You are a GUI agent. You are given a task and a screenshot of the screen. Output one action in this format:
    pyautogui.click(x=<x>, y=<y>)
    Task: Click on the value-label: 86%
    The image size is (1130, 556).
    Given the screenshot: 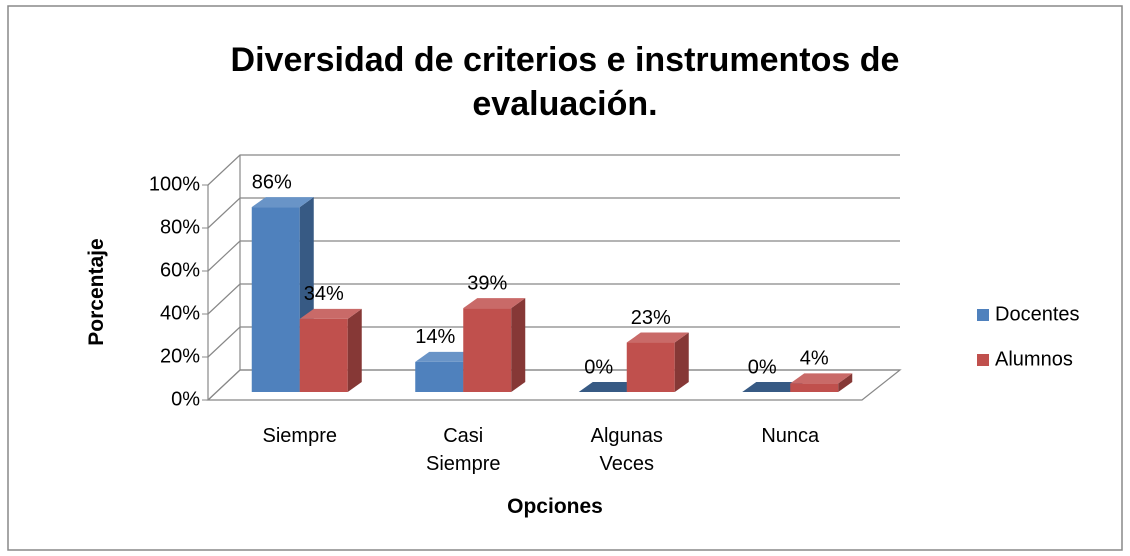 What is the action you would take?
    pyautogui.click(x=272, y=182)
    